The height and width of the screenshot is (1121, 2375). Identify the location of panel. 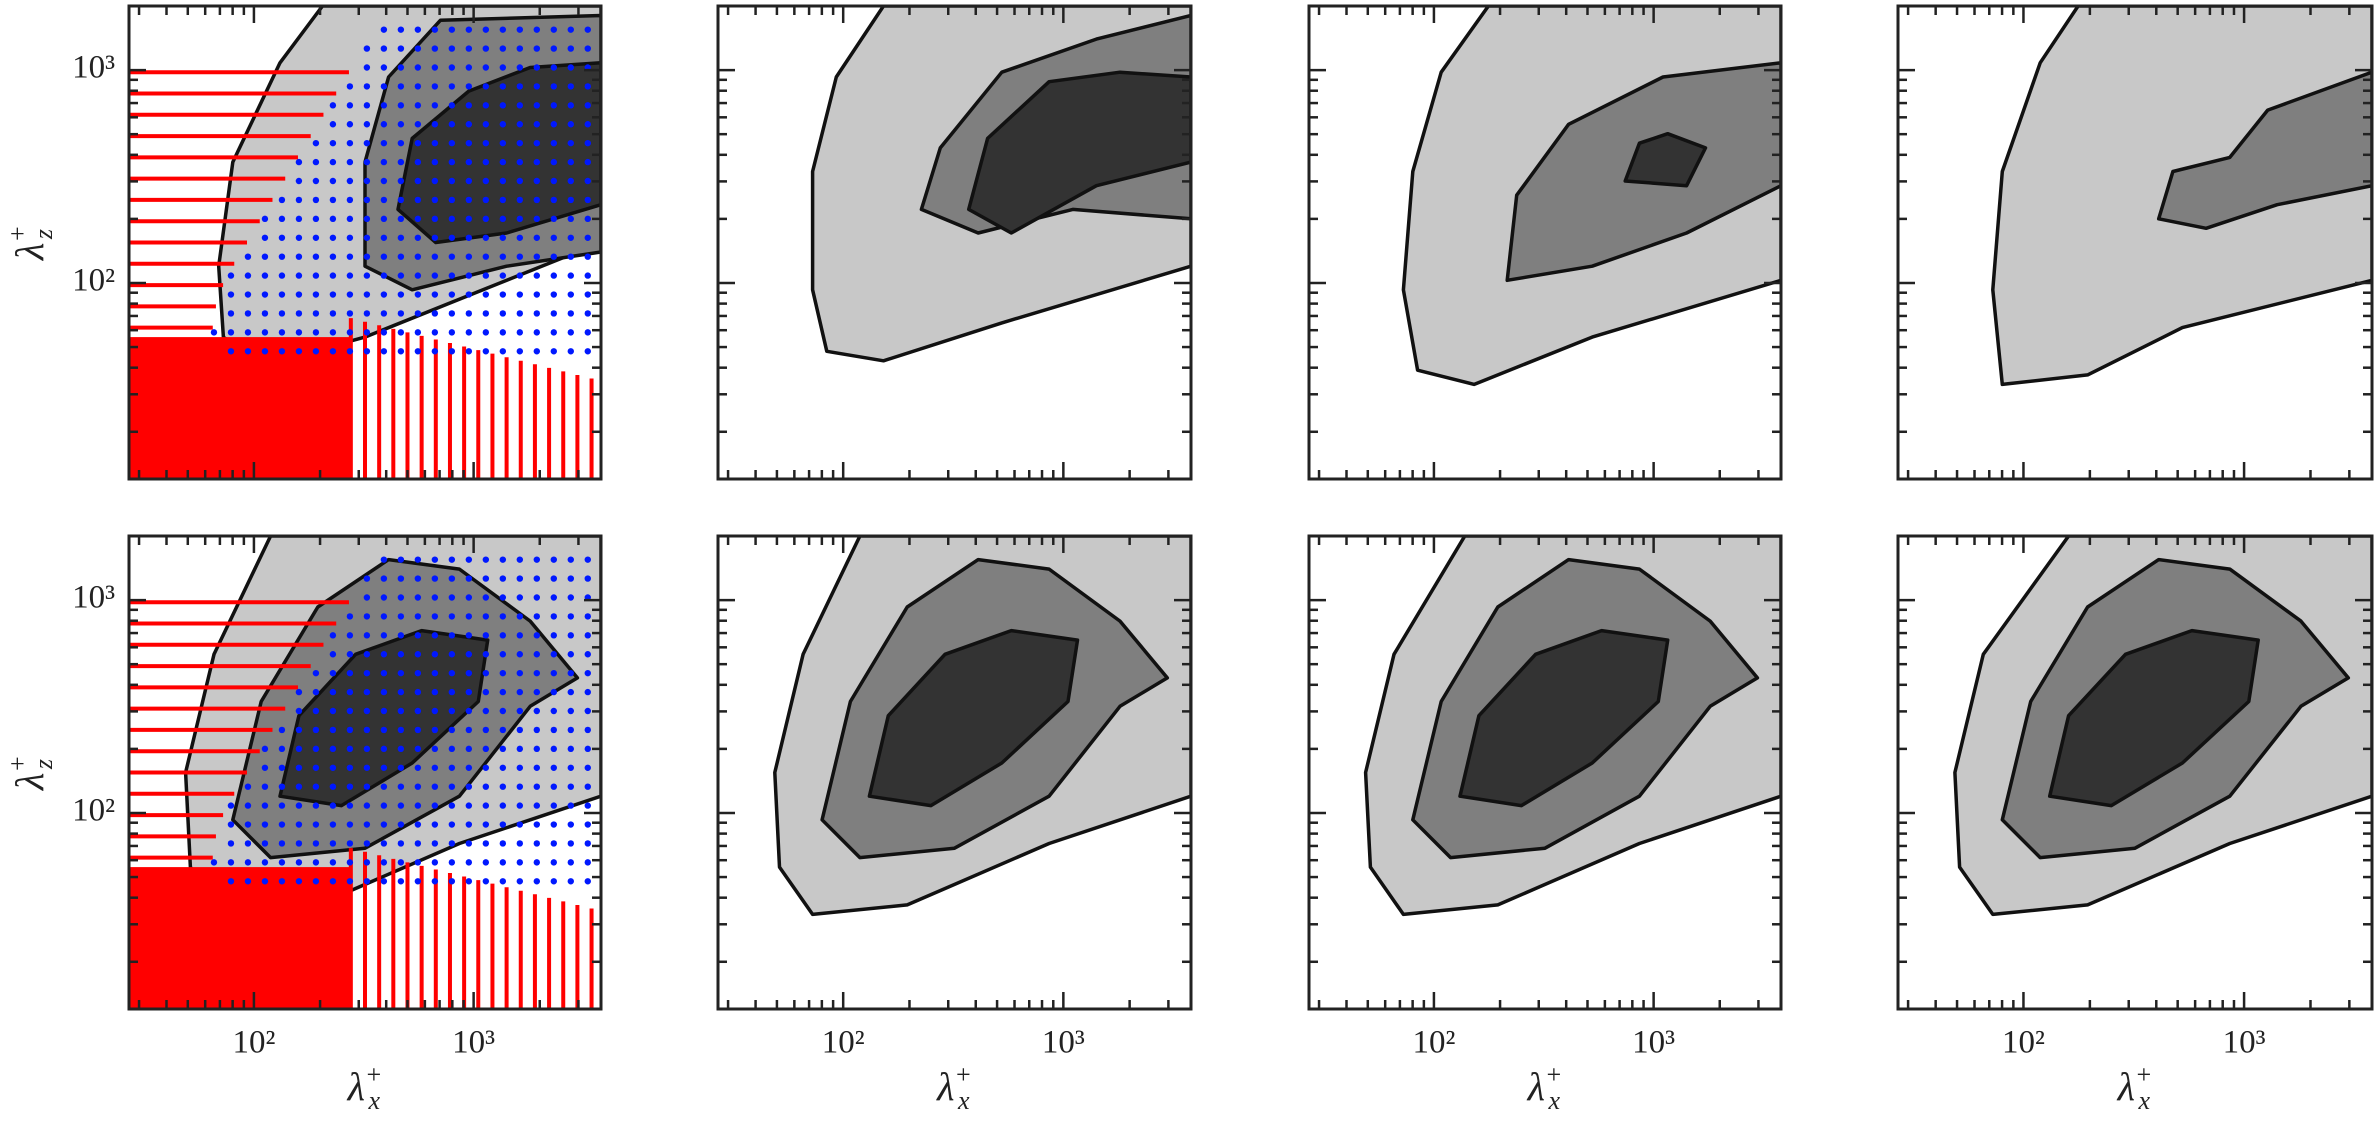
(2135, 242).